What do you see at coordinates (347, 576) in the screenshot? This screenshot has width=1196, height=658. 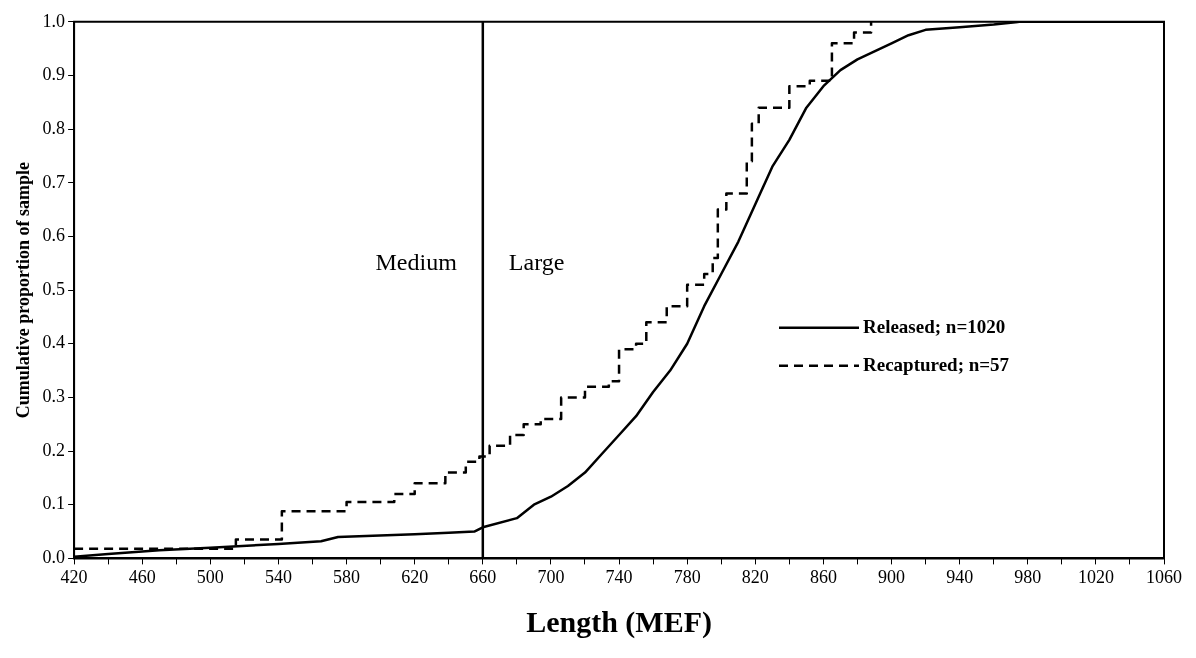 I see `x-tick-label: 580` at bounding box center [347, 576].